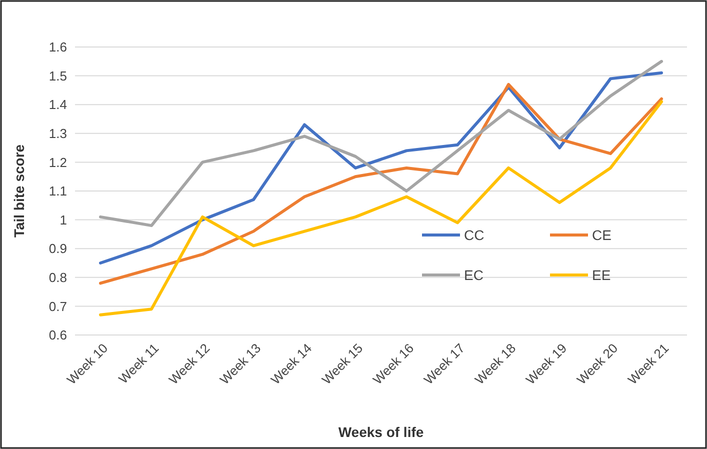 This screenshot has height=449, width=707. Describe the element at coordinates (474, 234) in the screenshot. I see `legend-label: CC` at that location.